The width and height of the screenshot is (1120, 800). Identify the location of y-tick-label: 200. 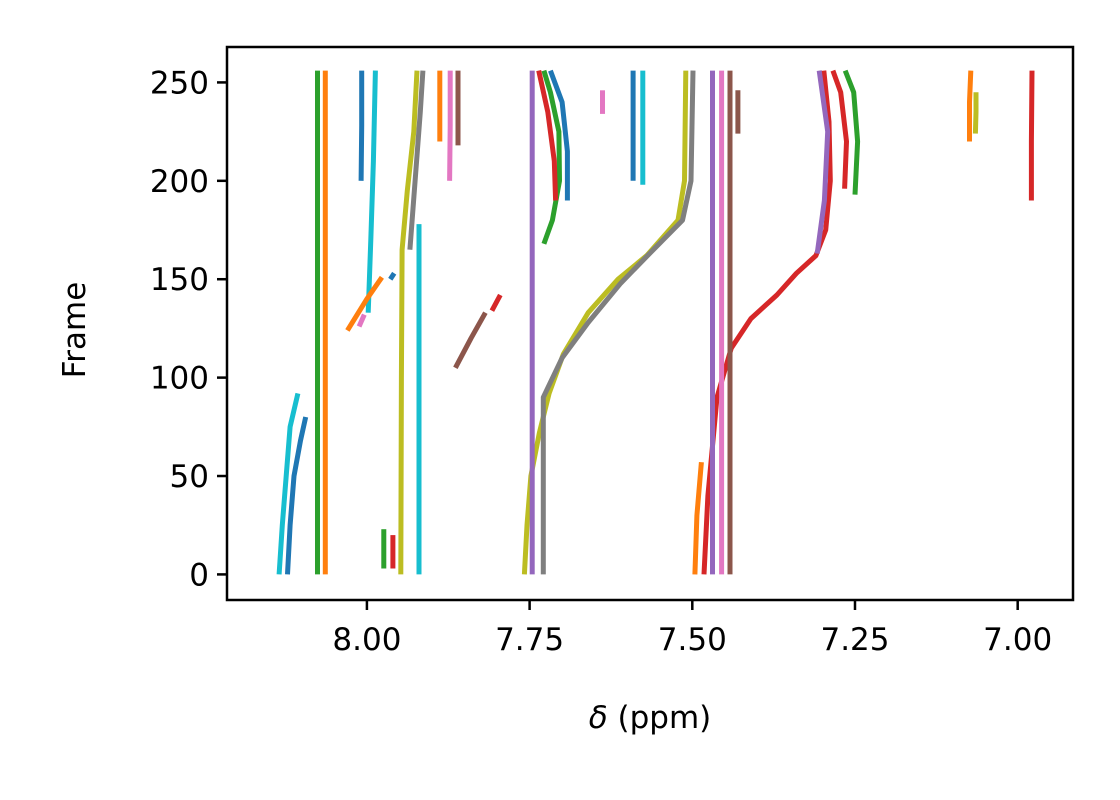
(179, 182).